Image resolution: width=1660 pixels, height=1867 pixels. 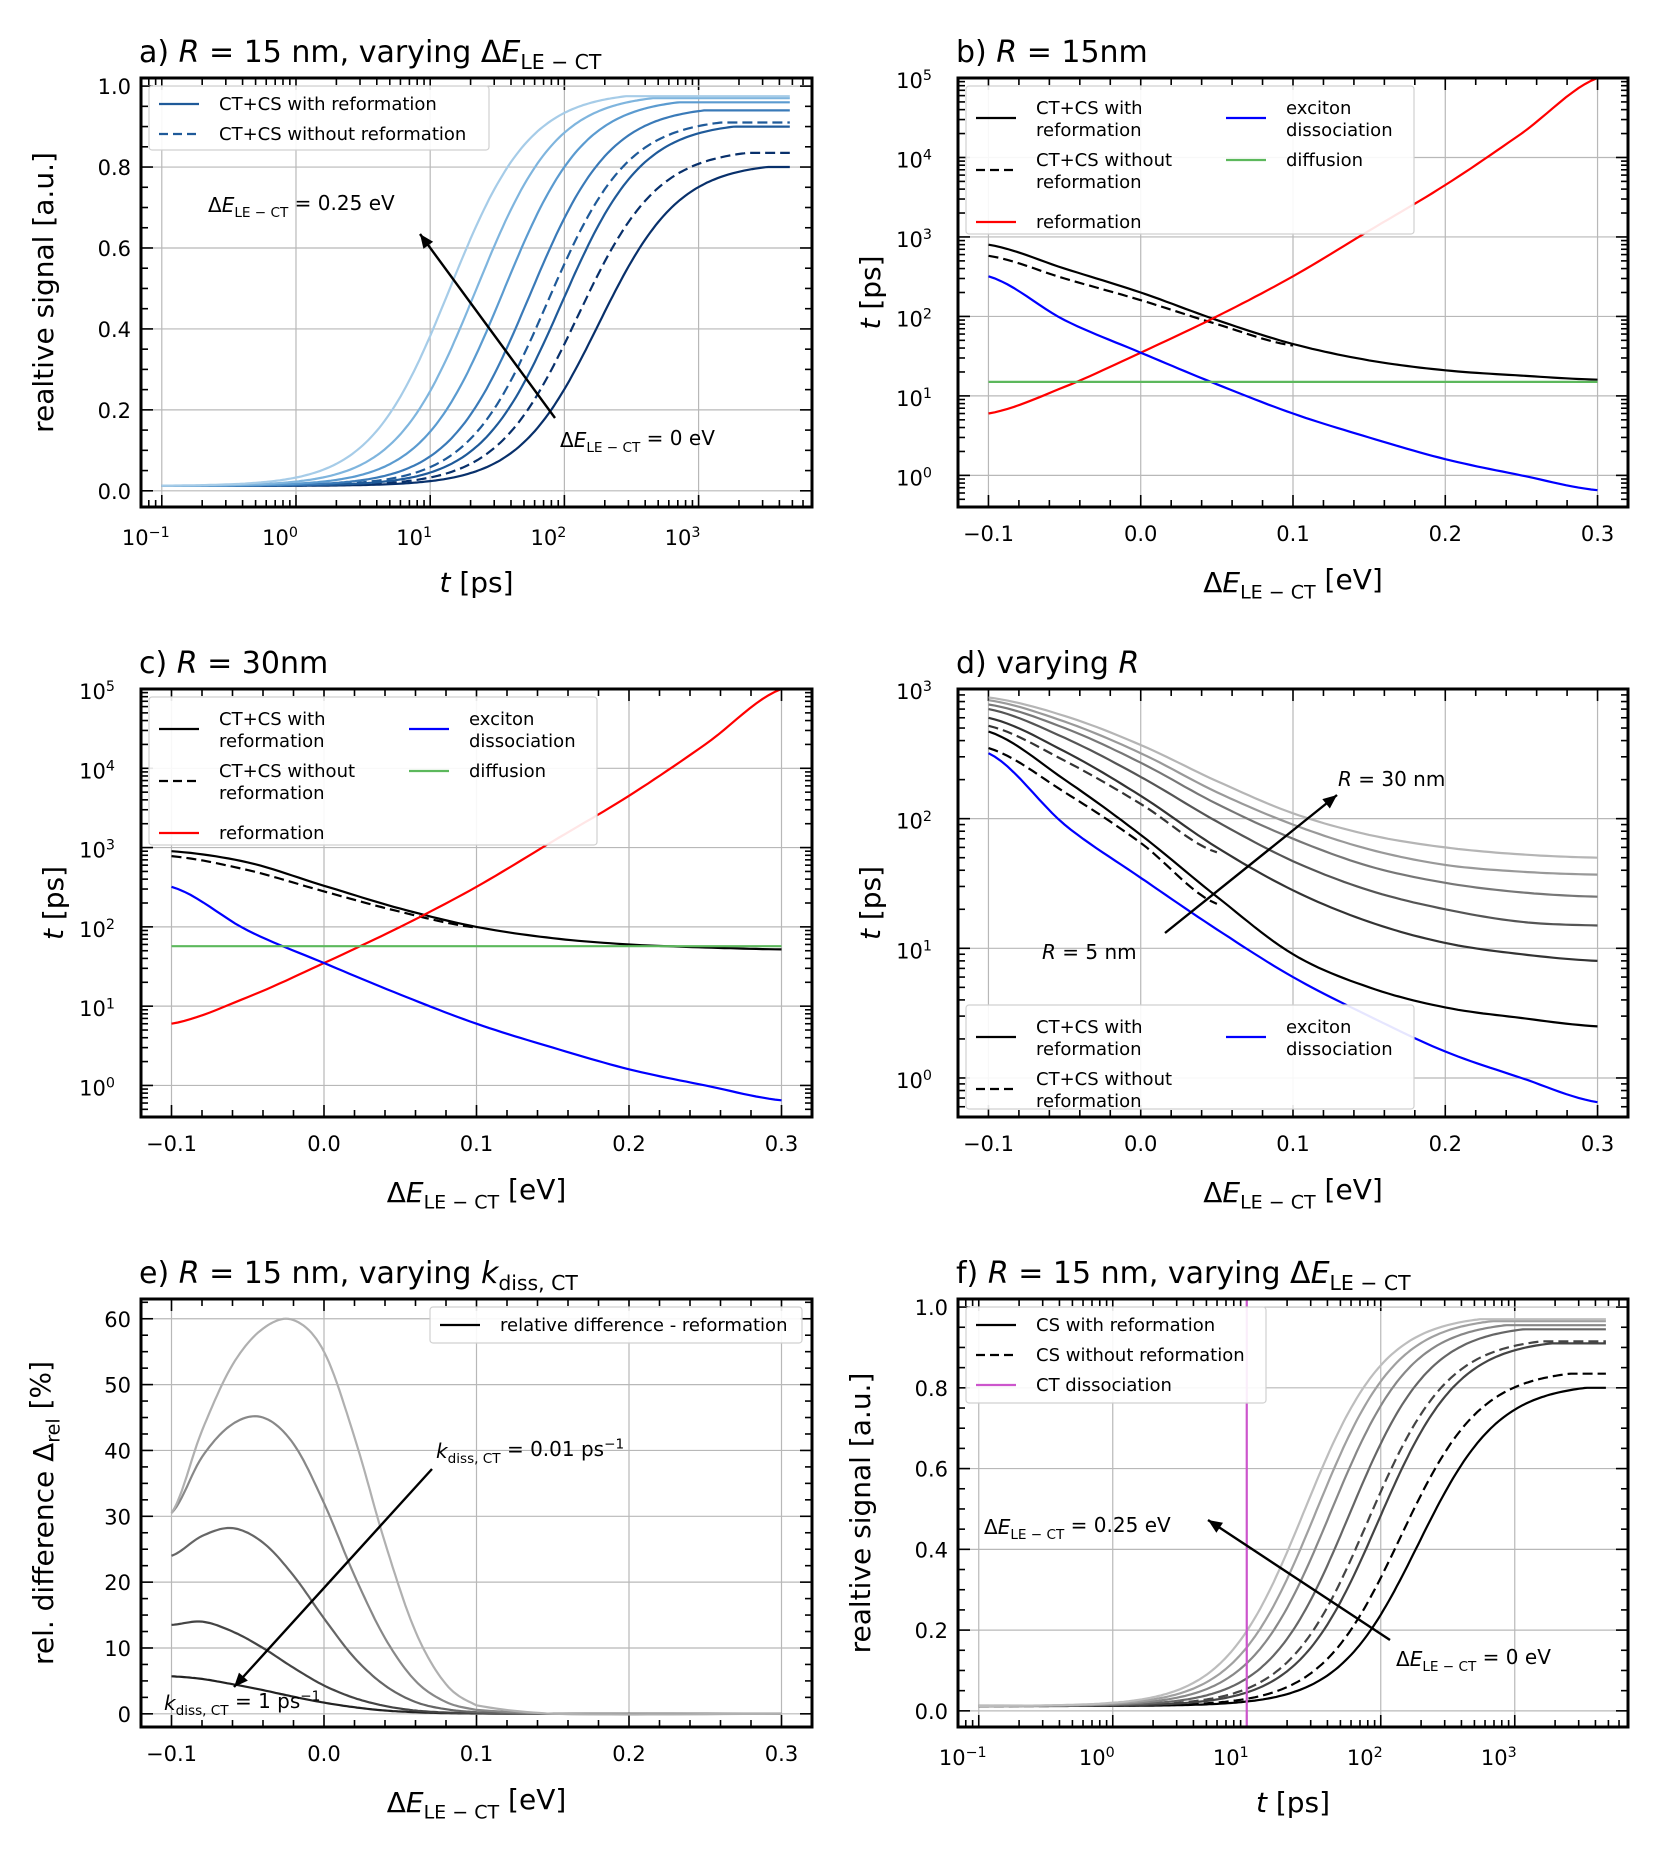 I want to click on legend-f-item-1-label: CS without reformation, so click(x=1140, y=1355).